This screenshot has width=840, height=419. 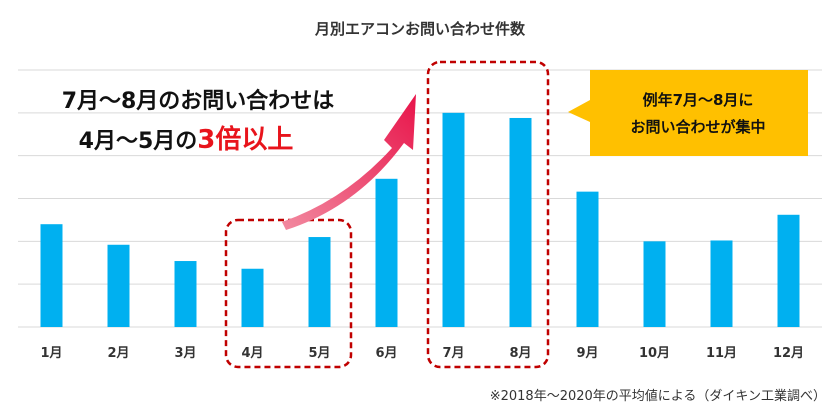 I want to click on callout-left-prefix: 4月～5月の, so click(x=138, y=141).